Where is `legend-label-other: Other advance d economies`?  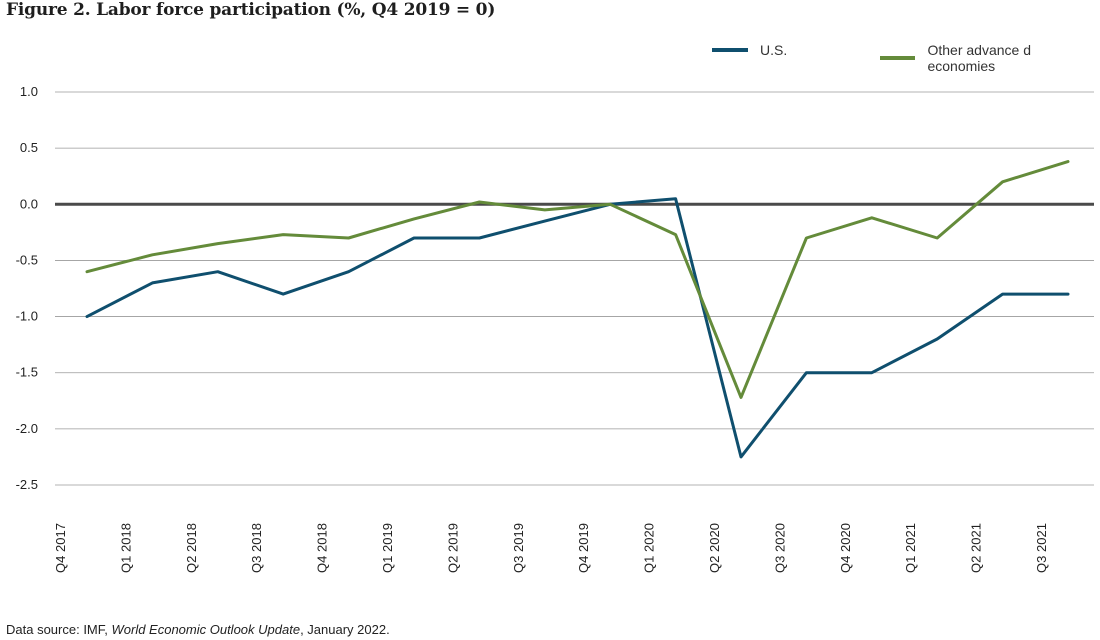 legend-label-other: Other advance d economies is located at coordinates (979, 58).